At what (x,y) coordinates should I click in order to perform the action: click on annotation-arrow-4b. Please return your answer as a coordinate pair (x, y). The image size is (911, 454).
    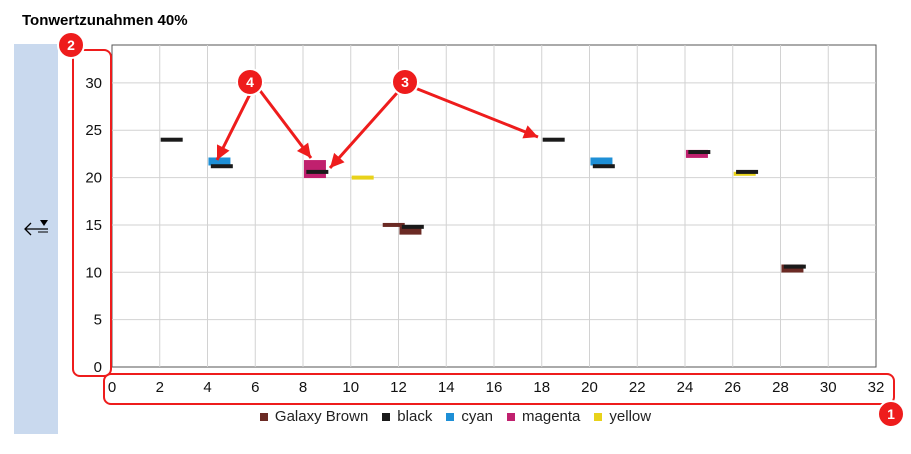
    Looking at the image, I should click on (283, 121).